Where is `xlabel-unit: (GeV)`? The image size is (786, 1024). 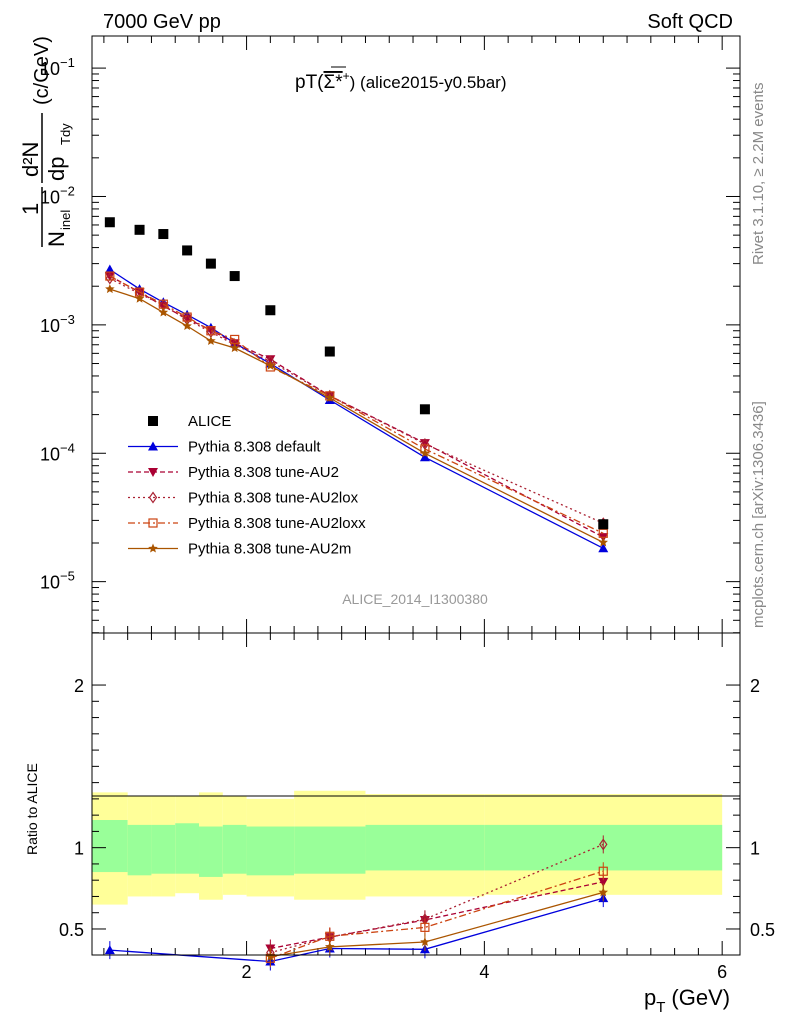 xlabel-unit: (GeV) is located at coordinates (700, 997).